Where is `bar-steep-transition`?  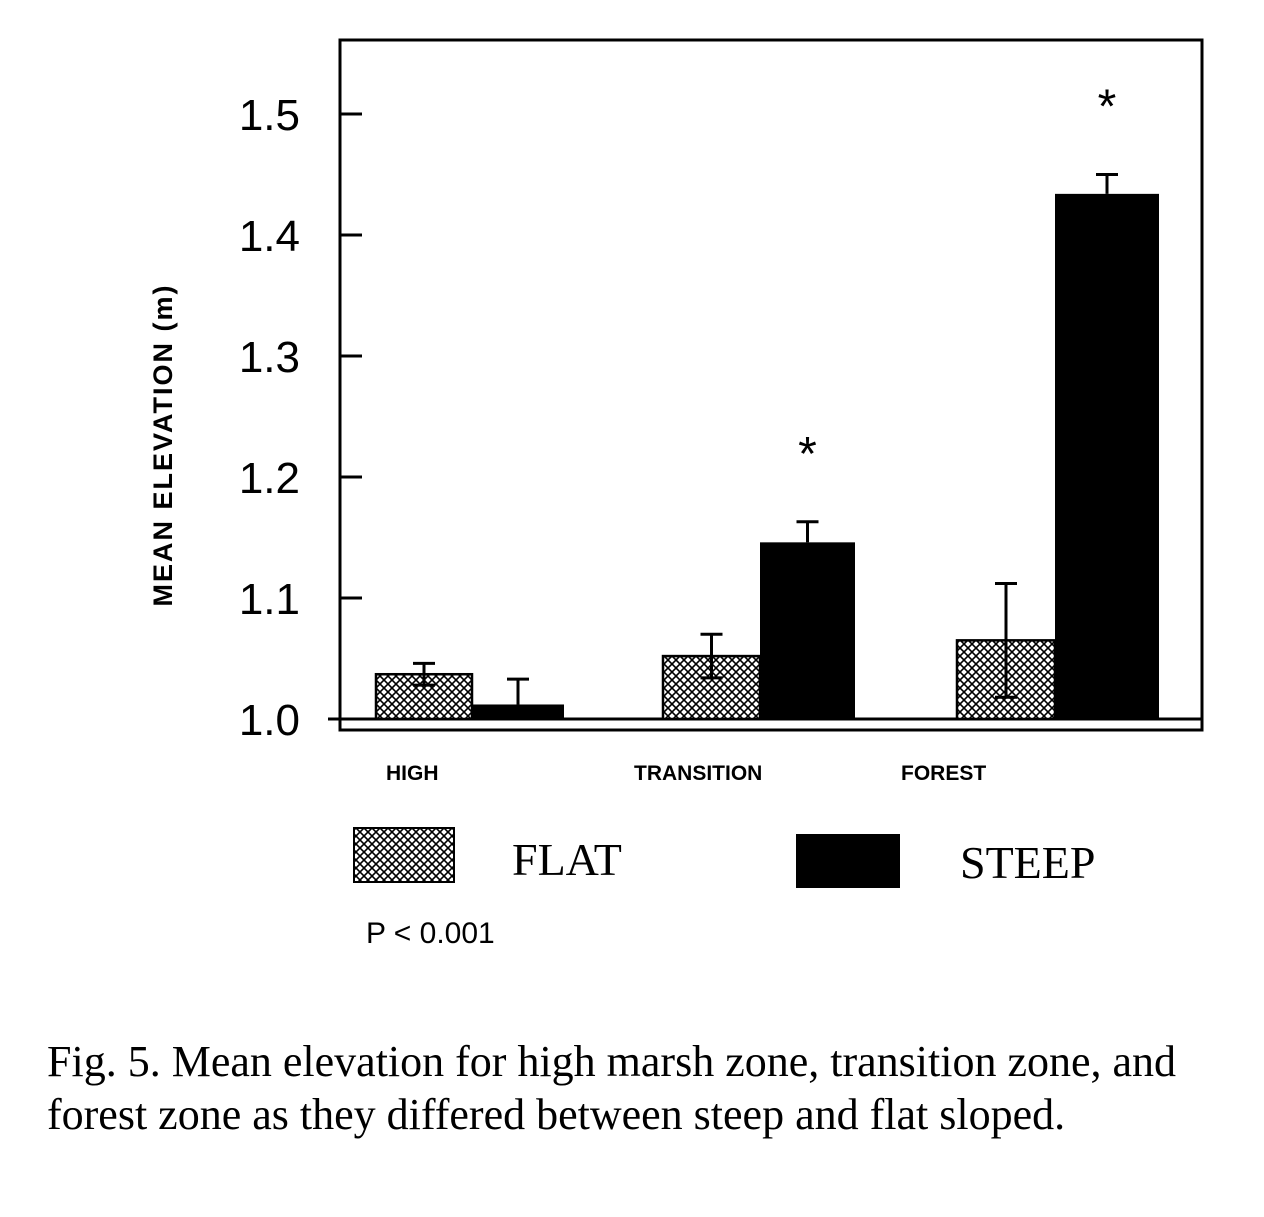 bar-steep-transition is located at coordinates (807, 630).